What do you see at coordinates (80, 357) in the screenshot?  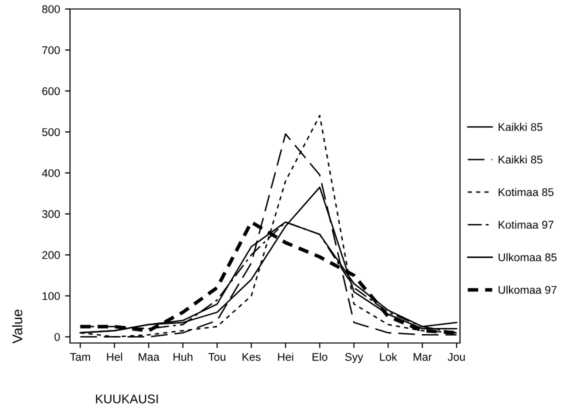 I see `x-tick-label: Tam` at bounding box center [80, 357].